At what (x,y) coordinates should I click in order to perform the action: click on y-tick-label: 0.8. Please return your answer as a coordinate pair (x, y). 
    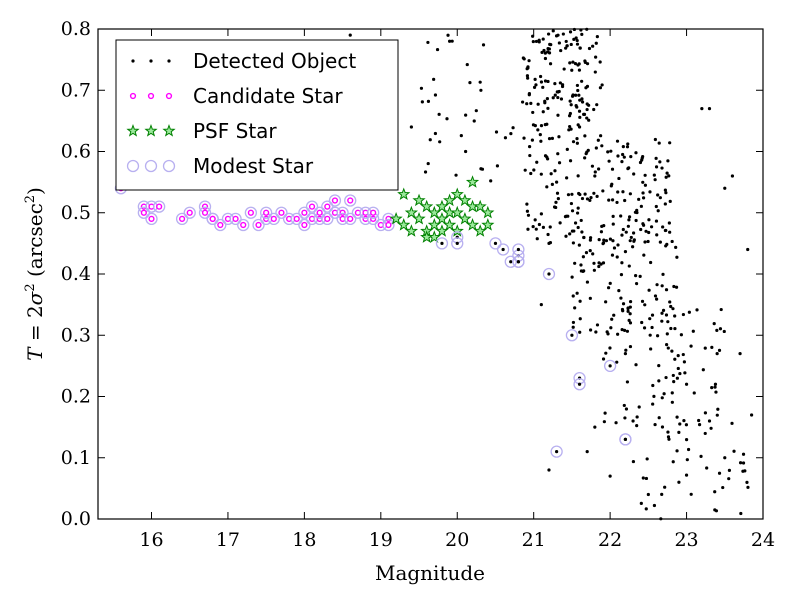
    Looking at the image, I should click on (76, 29).